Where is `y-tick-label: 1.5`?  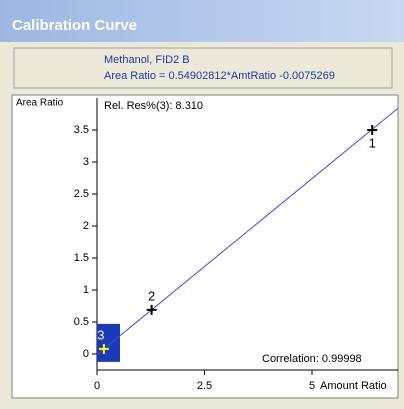 y-tick-label: 1.5 is located at coordinates (81, 258).